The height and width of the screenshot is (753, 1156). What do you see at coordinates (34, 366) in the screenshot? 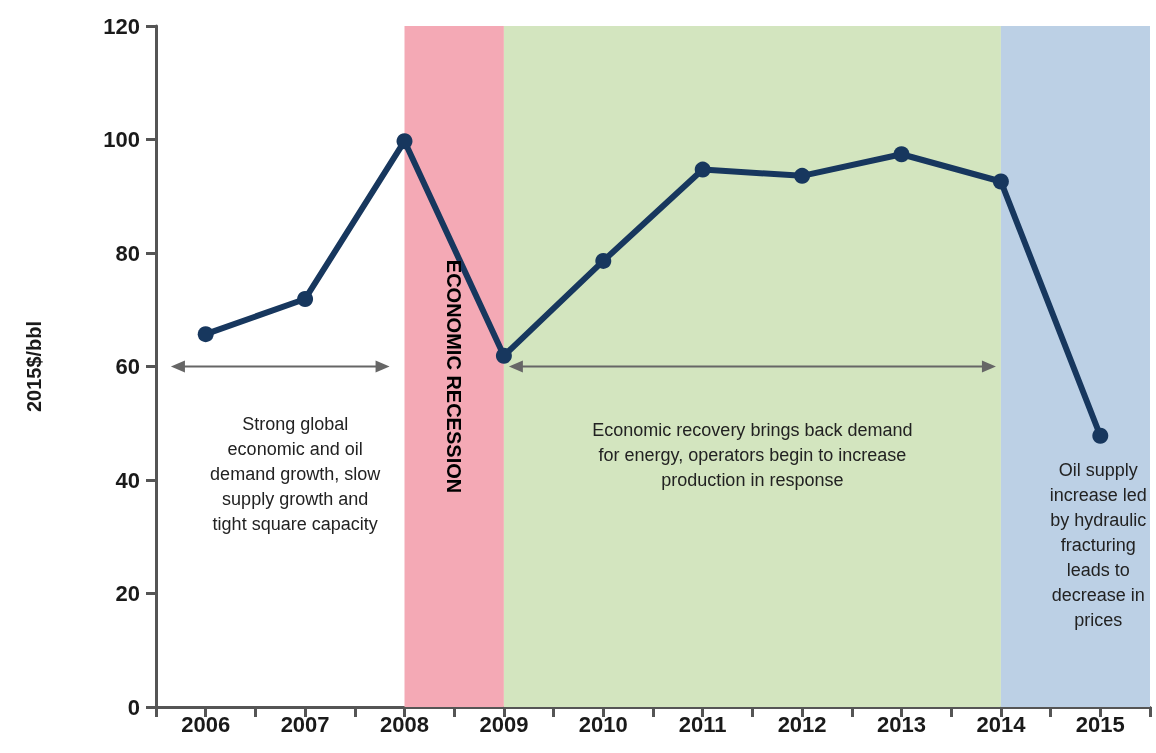
I see `y-axis-title: 2015$/bbl` at bounding box center [34, 366].